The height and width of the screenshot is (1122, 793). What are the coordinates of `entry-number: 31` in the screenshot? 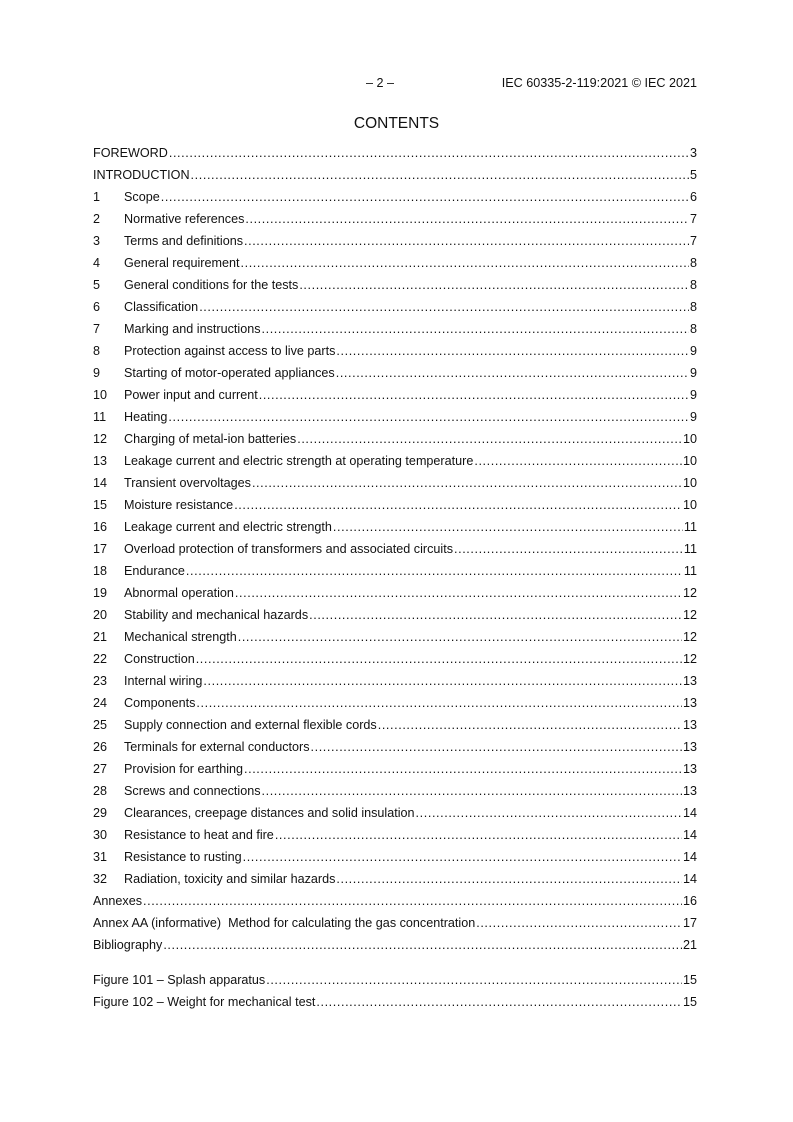 It's located at (100, 857).